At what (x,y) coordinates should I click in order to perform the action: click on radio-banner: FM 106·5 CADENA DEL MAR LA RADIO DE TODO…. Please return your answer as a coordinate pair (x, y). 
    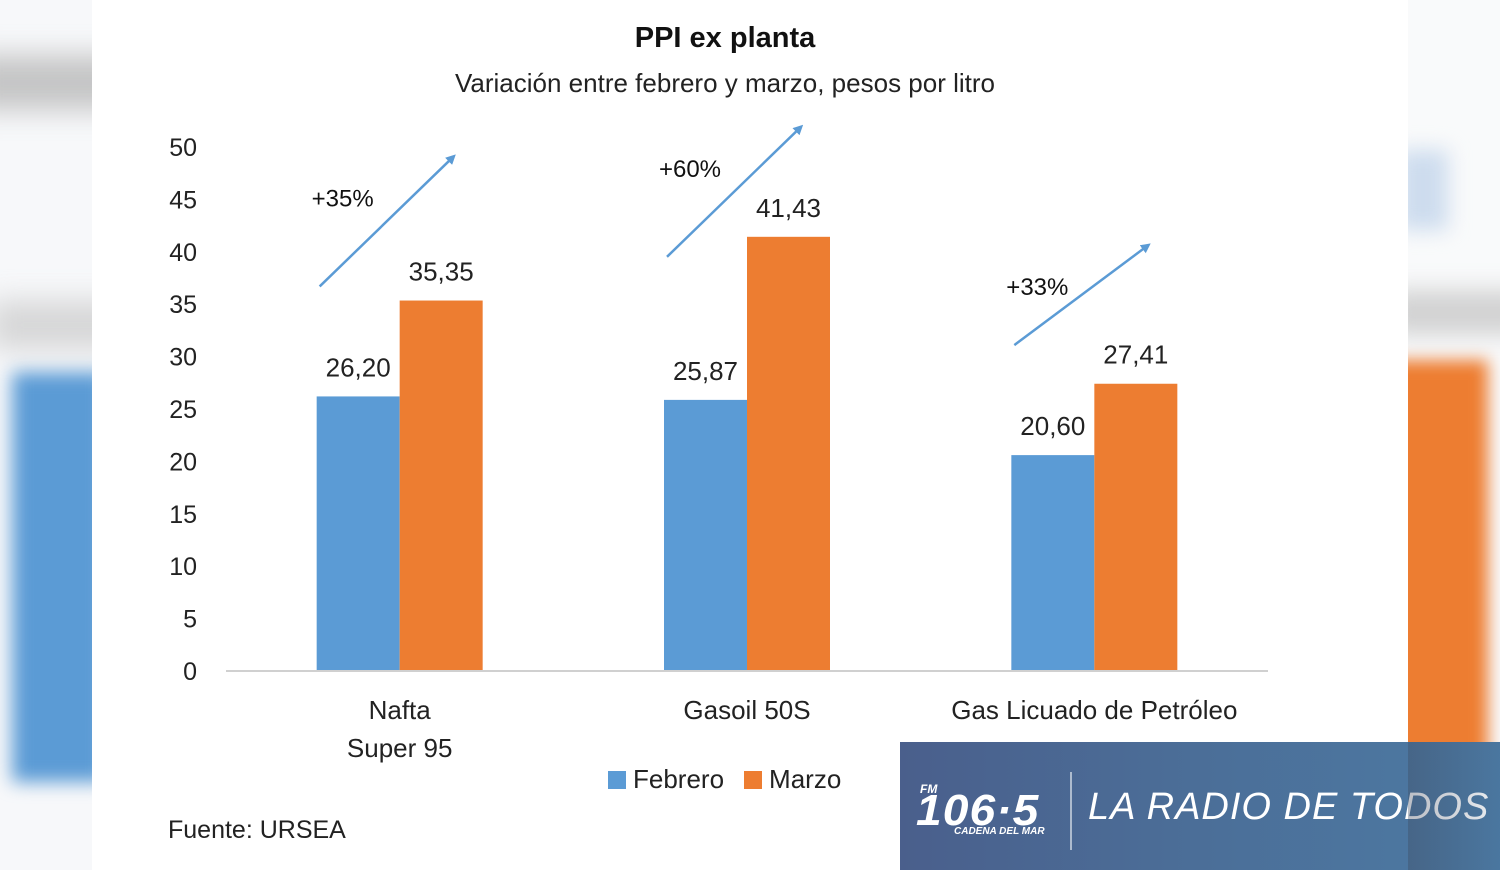
    Looking at the image, I should click on (1200, 806).